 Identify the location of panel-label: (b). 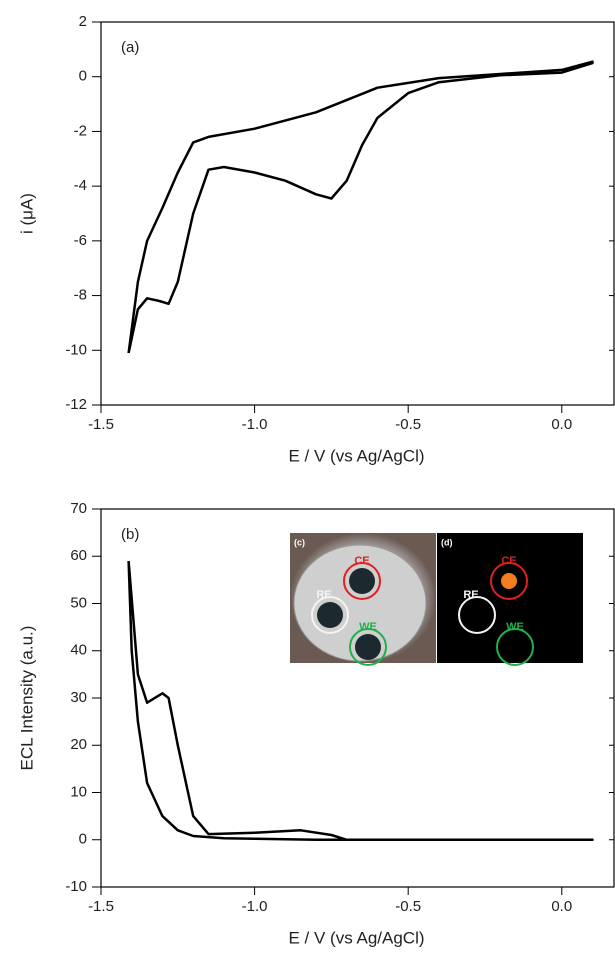
(130, 534).